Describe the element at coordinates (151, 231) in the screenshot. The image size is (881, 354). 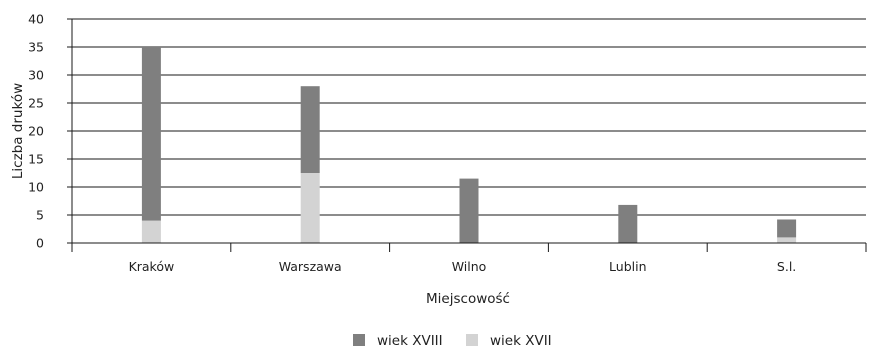
I see `bar-Kraków-wiek XVII` at that location.